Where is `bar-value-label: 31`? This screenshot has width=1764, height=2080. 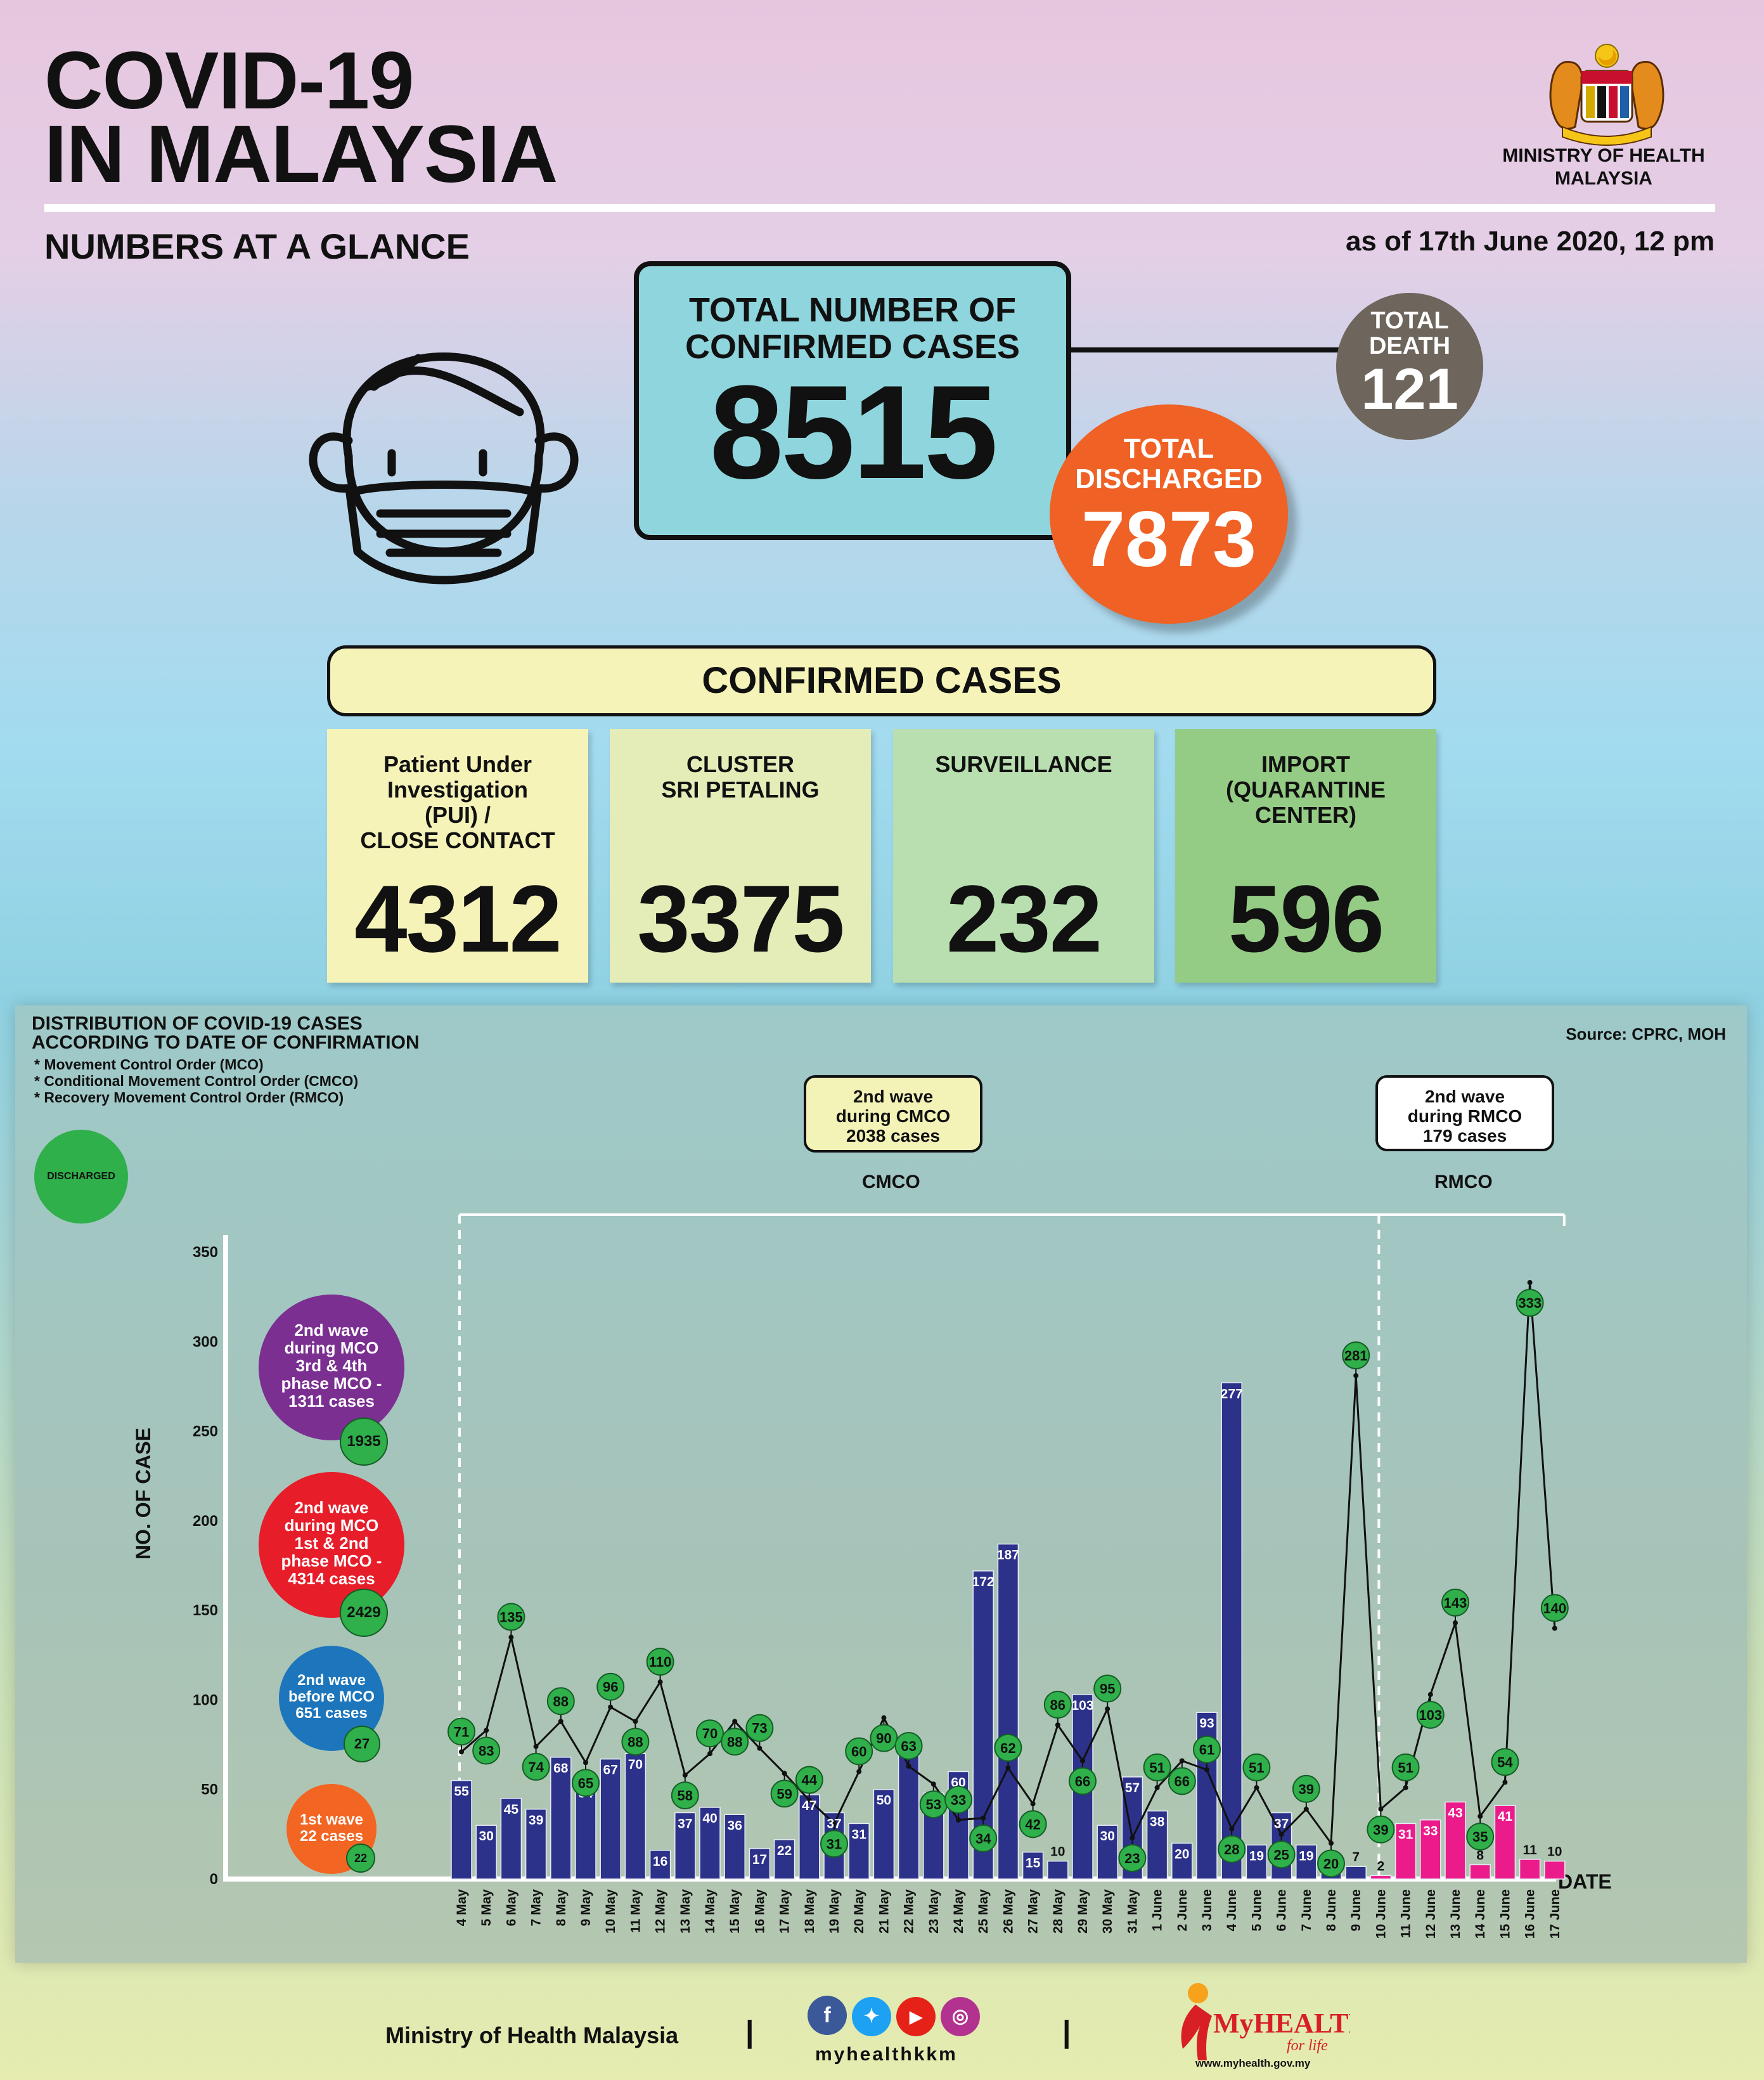 bar-value-label: 31 is located at coordinates (1405, 1834).